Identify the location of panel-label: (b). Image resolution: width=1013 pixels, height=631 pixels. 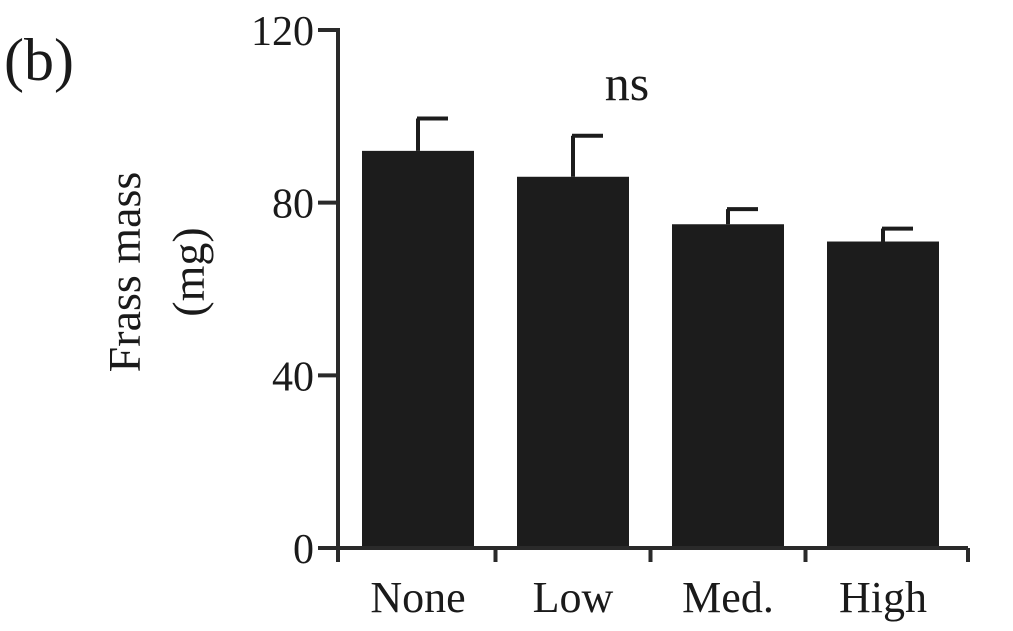
(39, 60).